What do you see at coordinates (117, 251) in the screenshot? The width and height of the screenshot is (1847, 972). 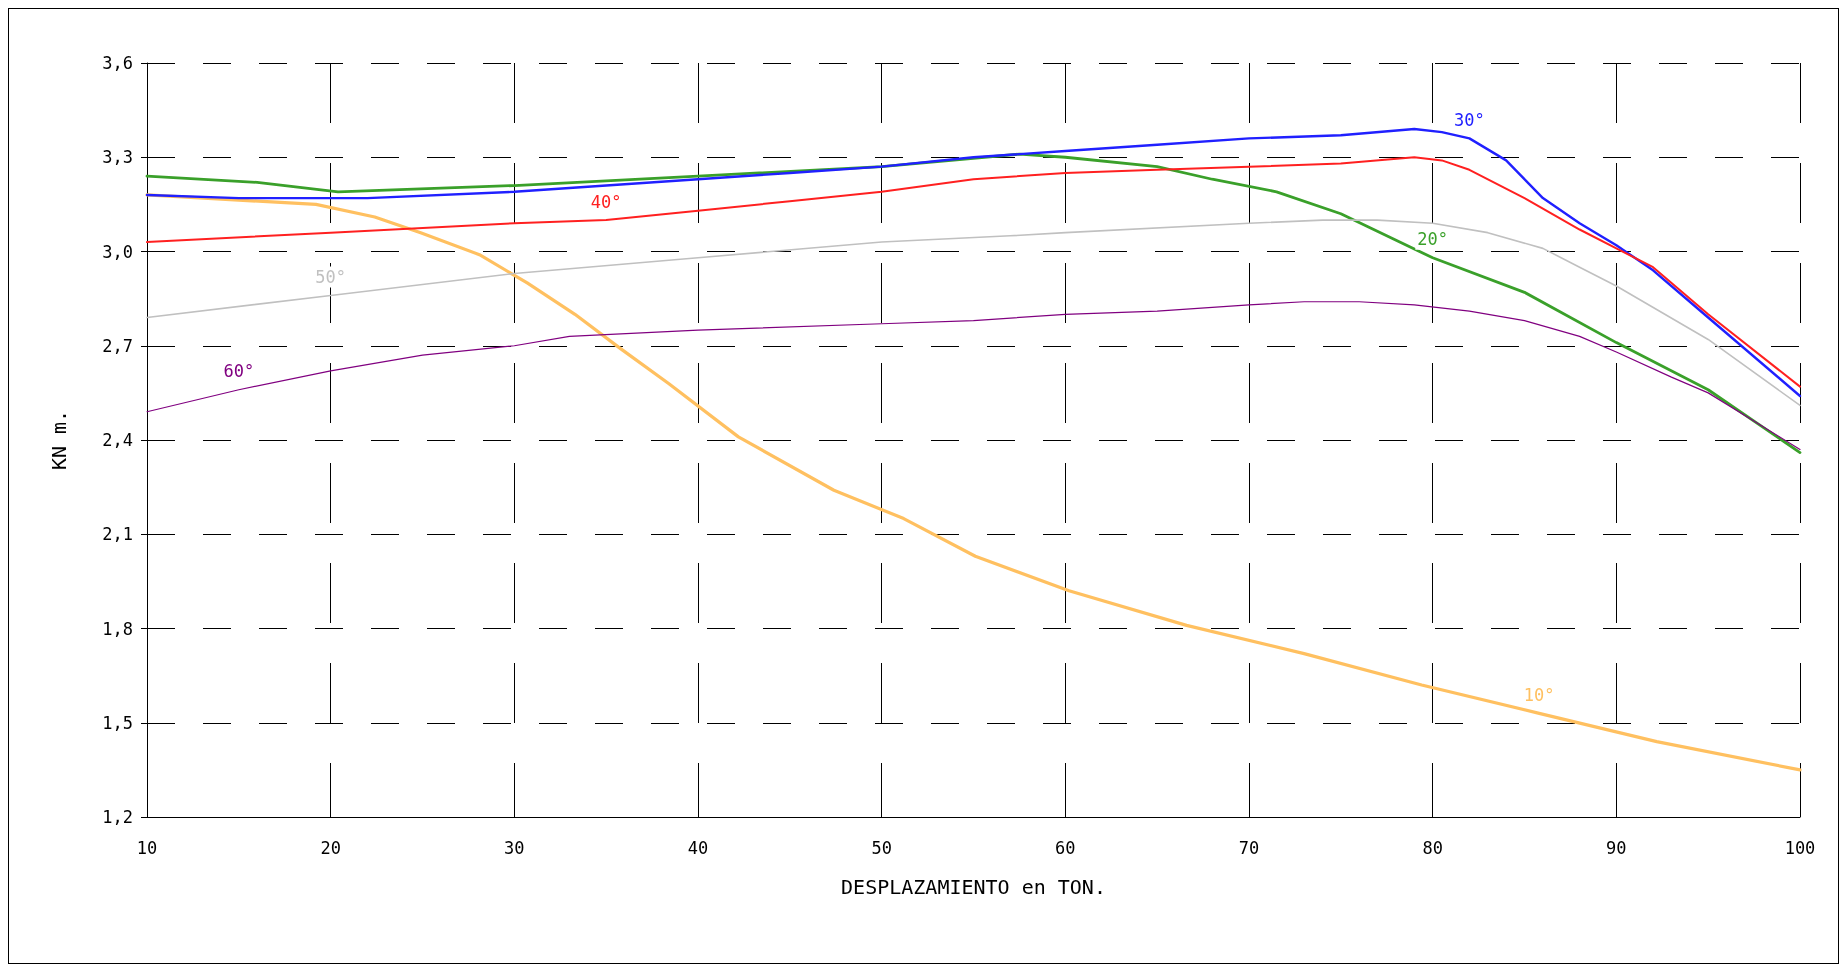 I see `y-tick-label: 3,0` at bounding box center [117, 251].